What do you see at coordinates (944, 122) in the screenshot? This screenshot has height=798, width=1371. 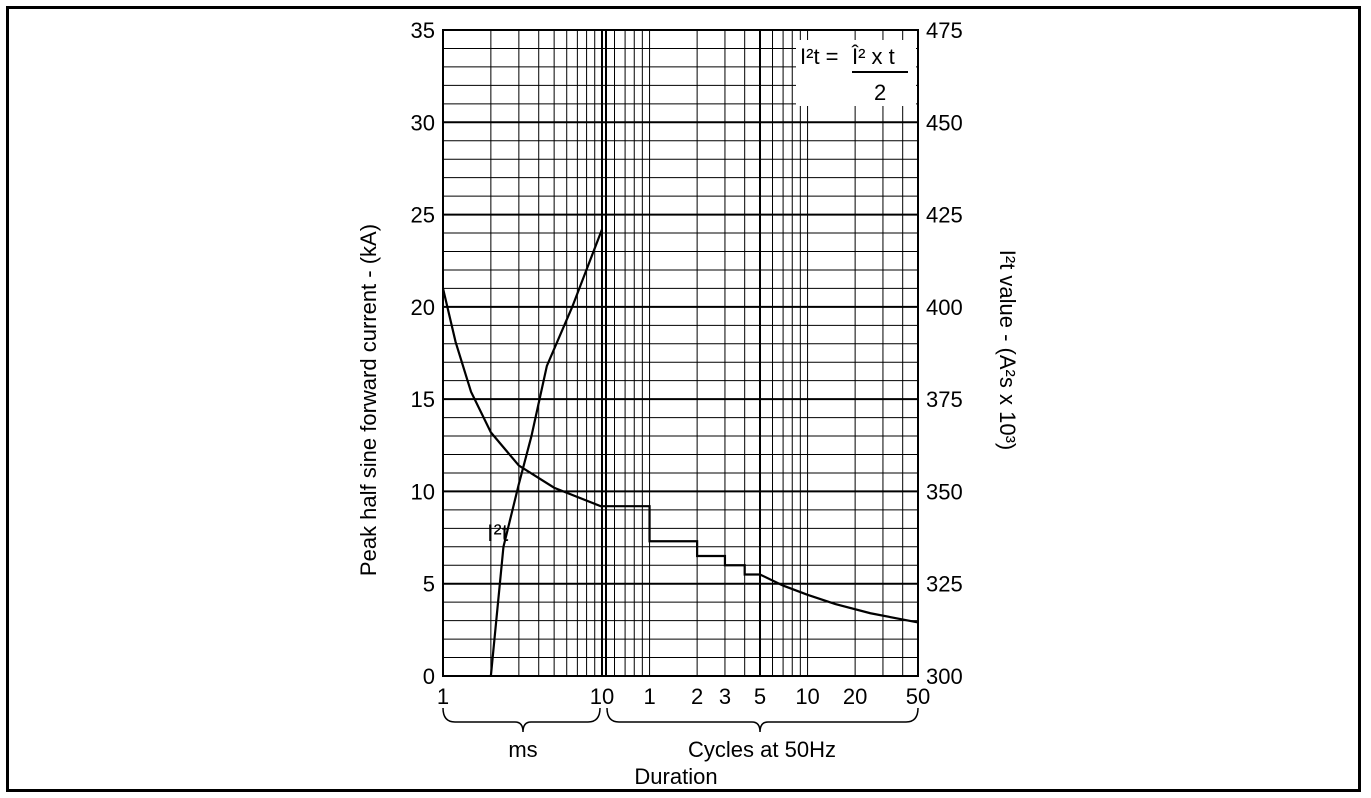 I see `y-tick-label-right: 450` at bounding box center [944, 122].